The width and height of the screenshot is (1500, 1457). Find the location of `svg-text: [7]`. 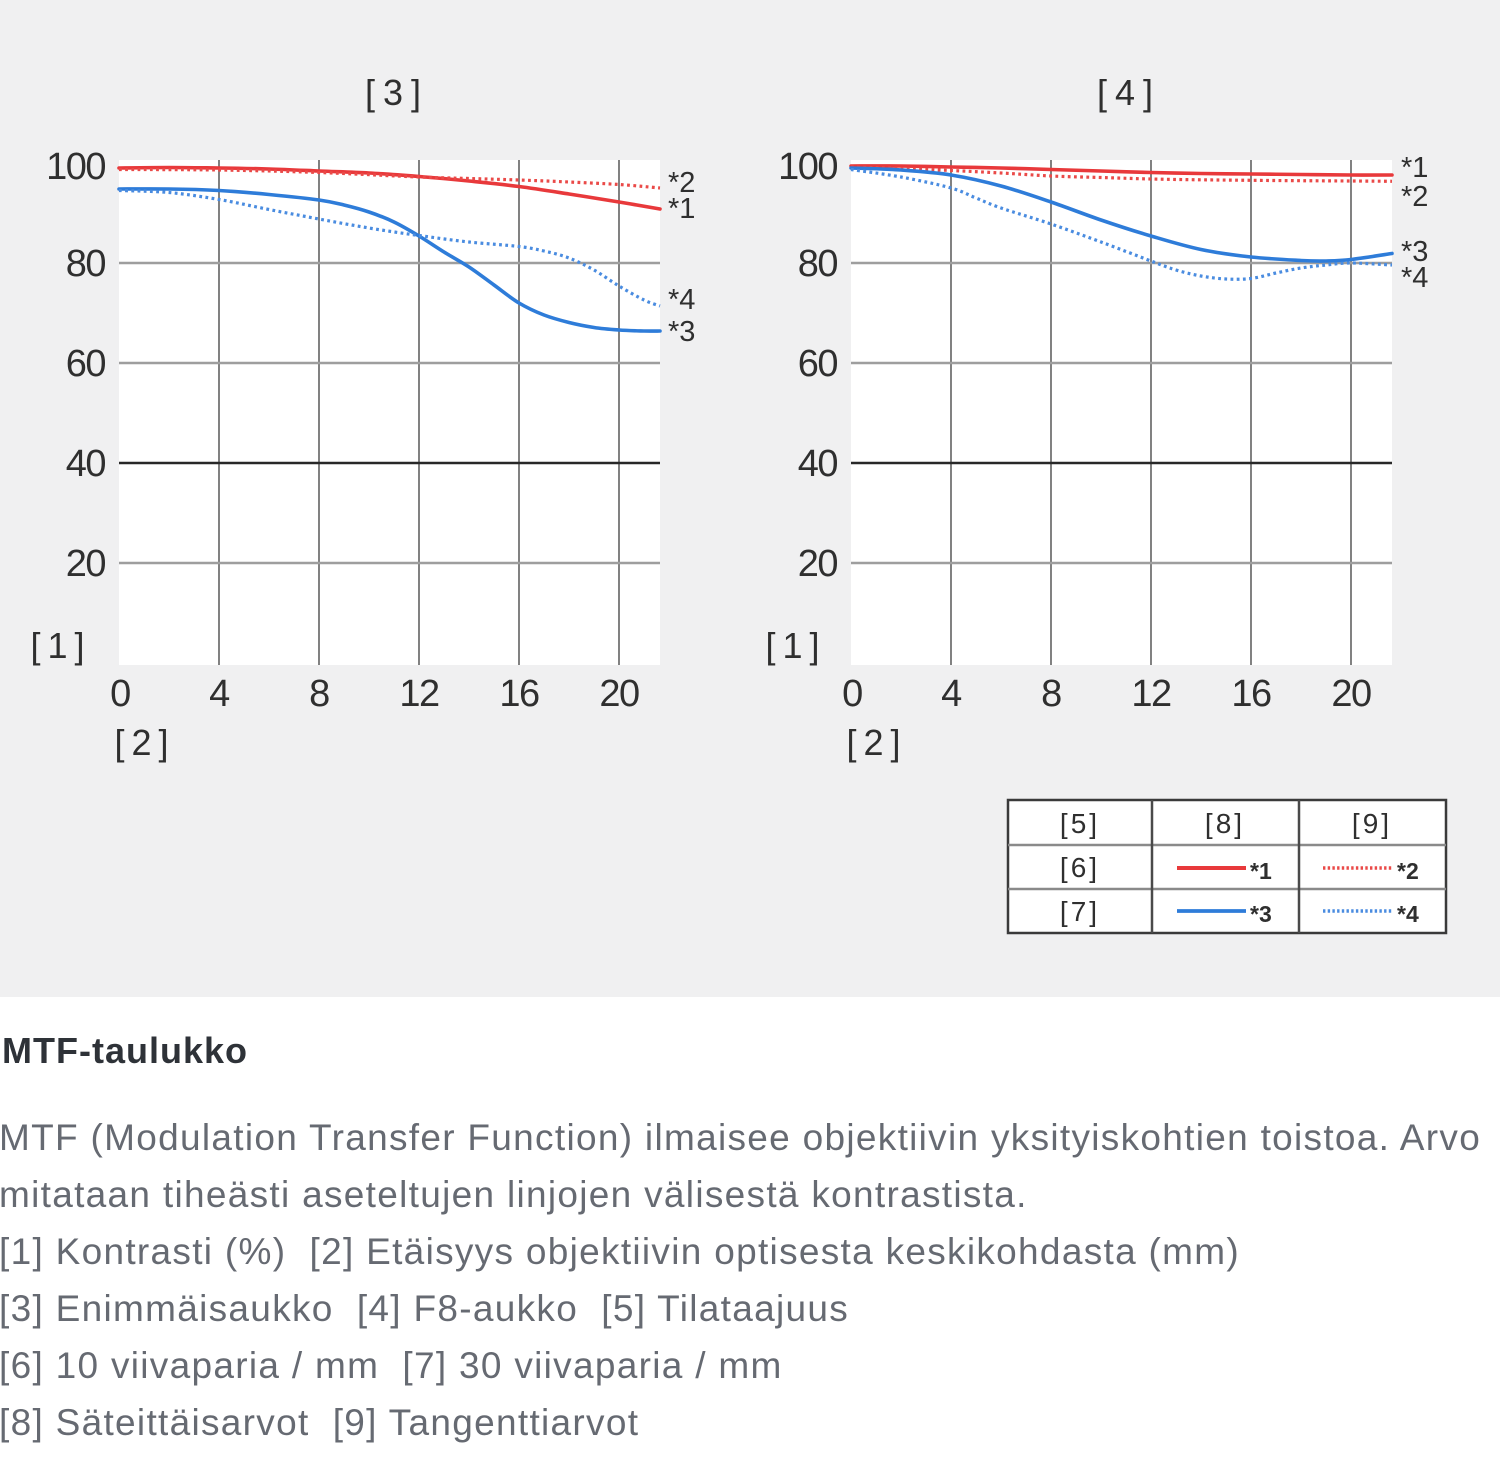

svg-text: [7] is located at coordinates (1080, 911).